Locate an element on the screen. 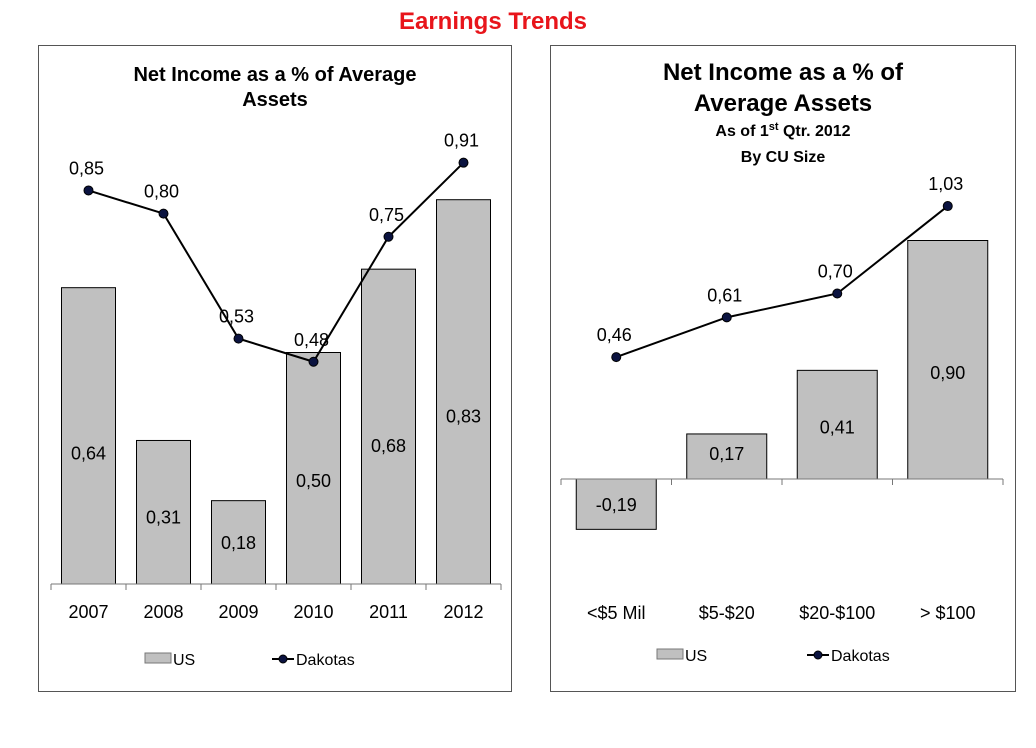  chart-title-line-2: Average Assets is located at coordinates (783, 103).